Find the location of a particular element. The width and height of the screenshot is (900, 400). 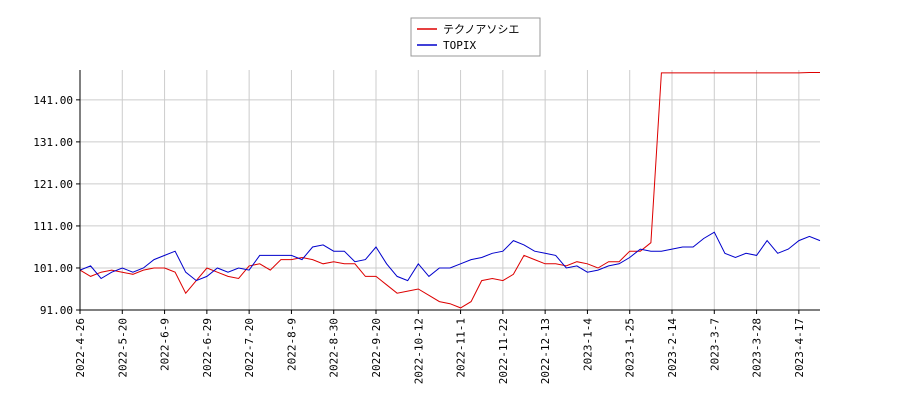

y-tick-label: 111.00 is located at coordinates (53, 226).